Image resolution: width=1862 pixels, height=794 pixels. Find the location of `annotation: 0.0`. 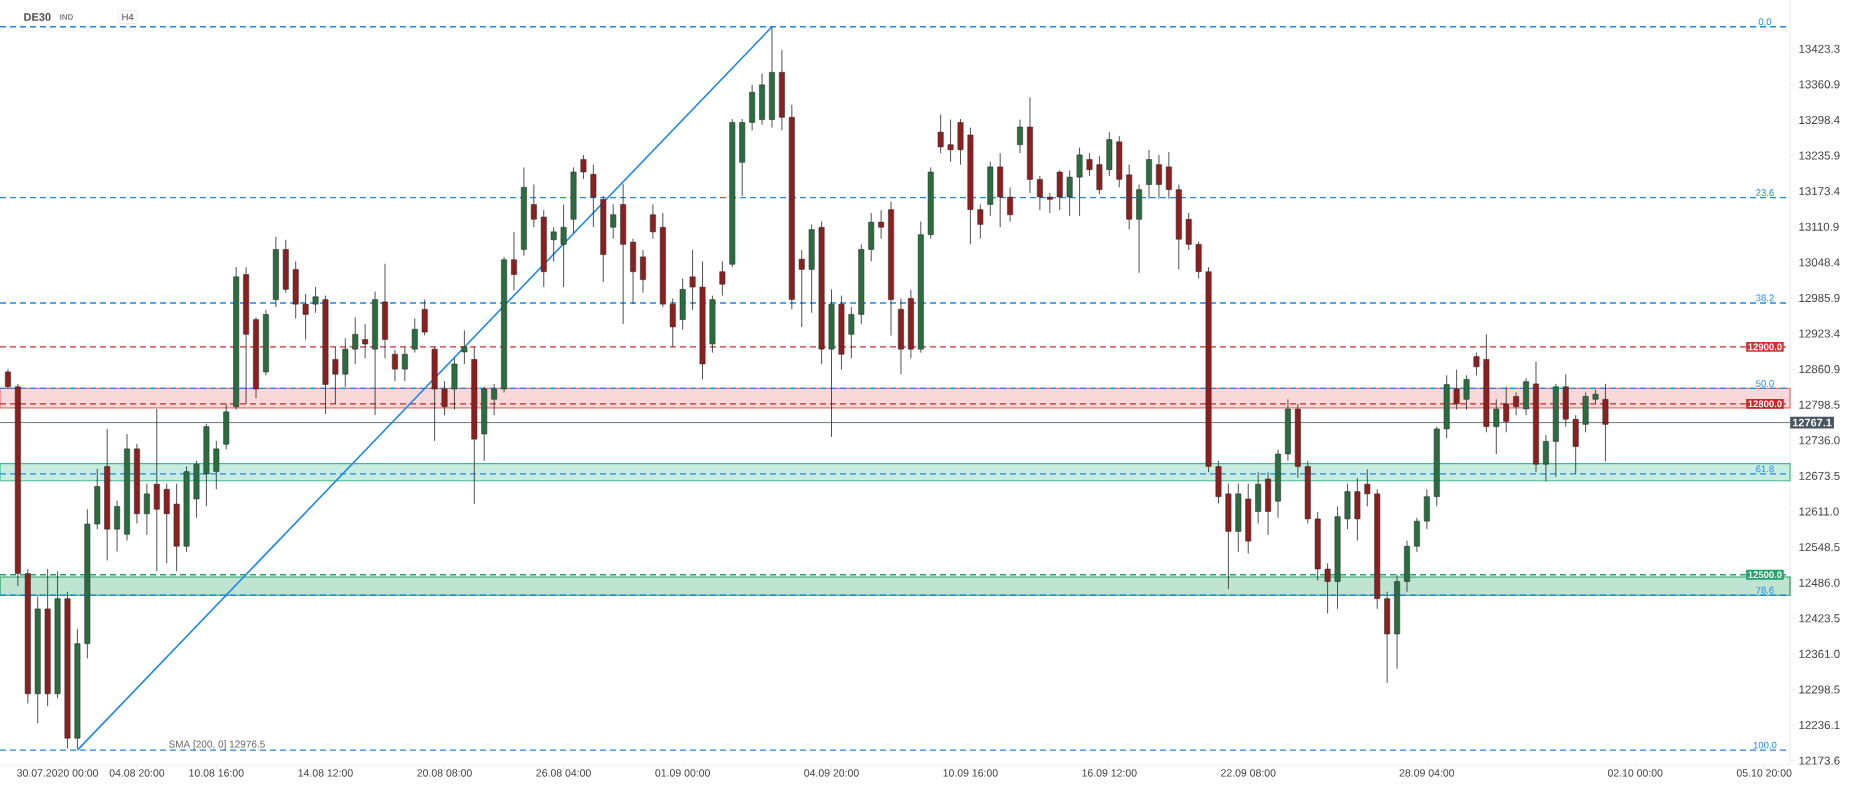

annotation: 0.0 is located at coordinates (1765, 22).